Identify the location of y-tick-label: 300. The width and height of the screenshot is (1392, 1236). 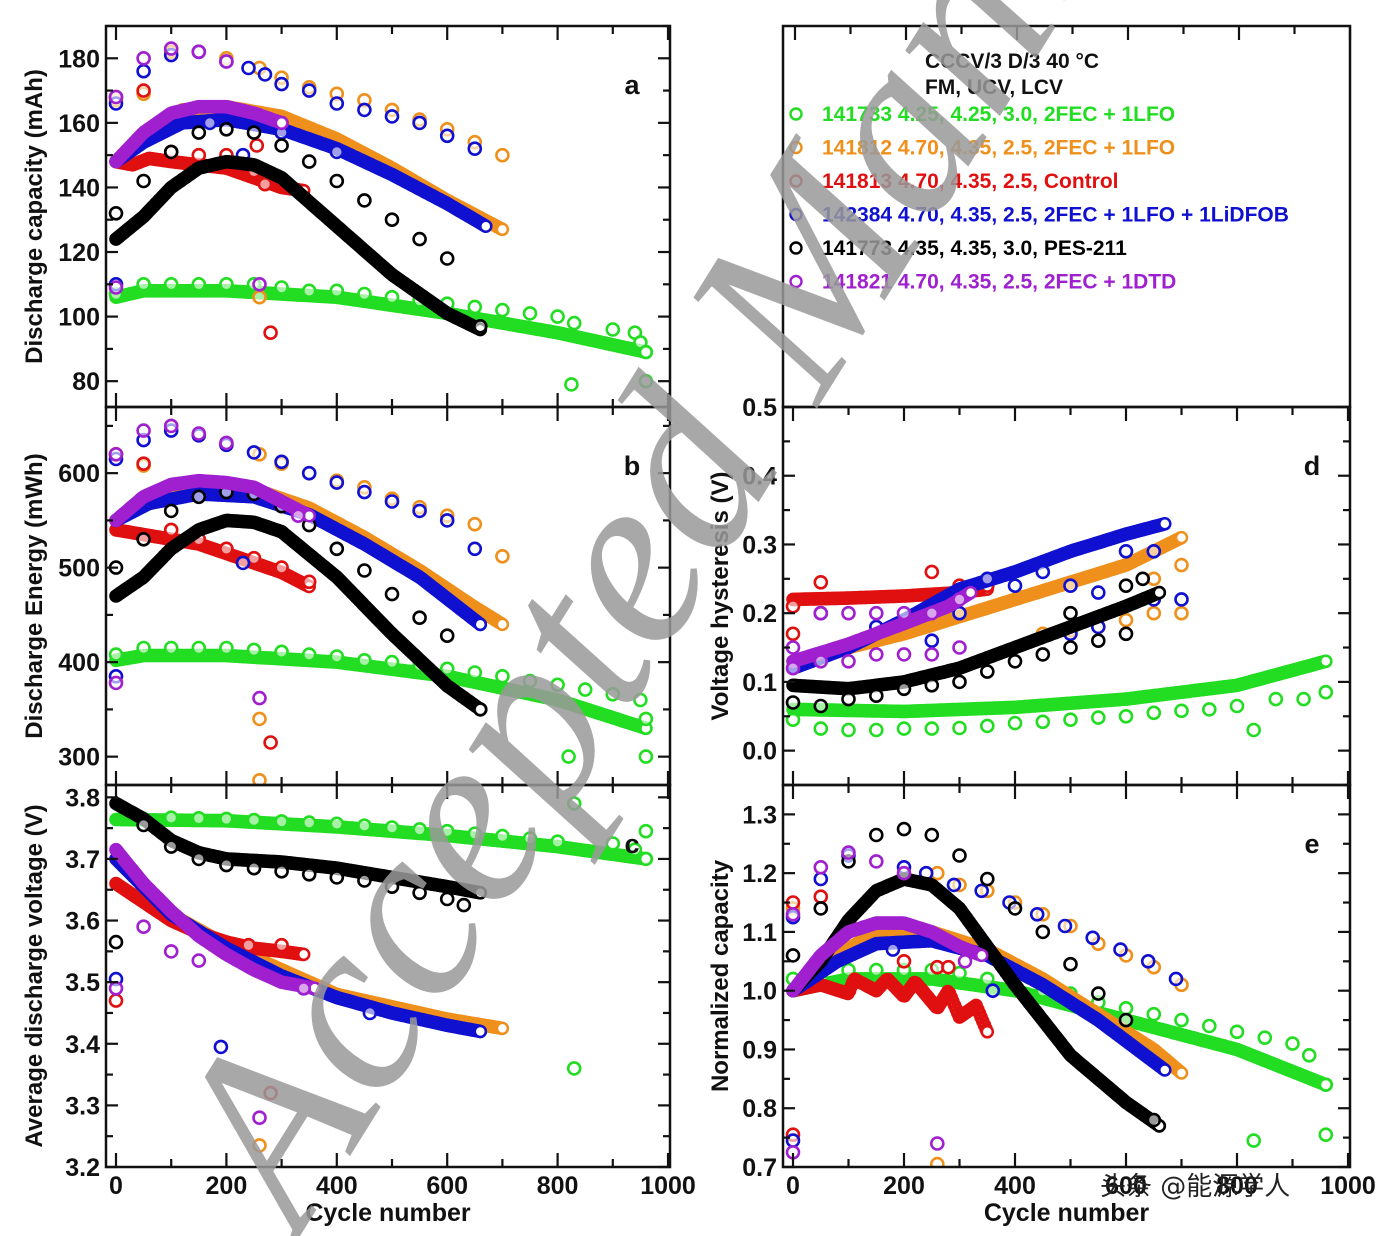
(79, 758).